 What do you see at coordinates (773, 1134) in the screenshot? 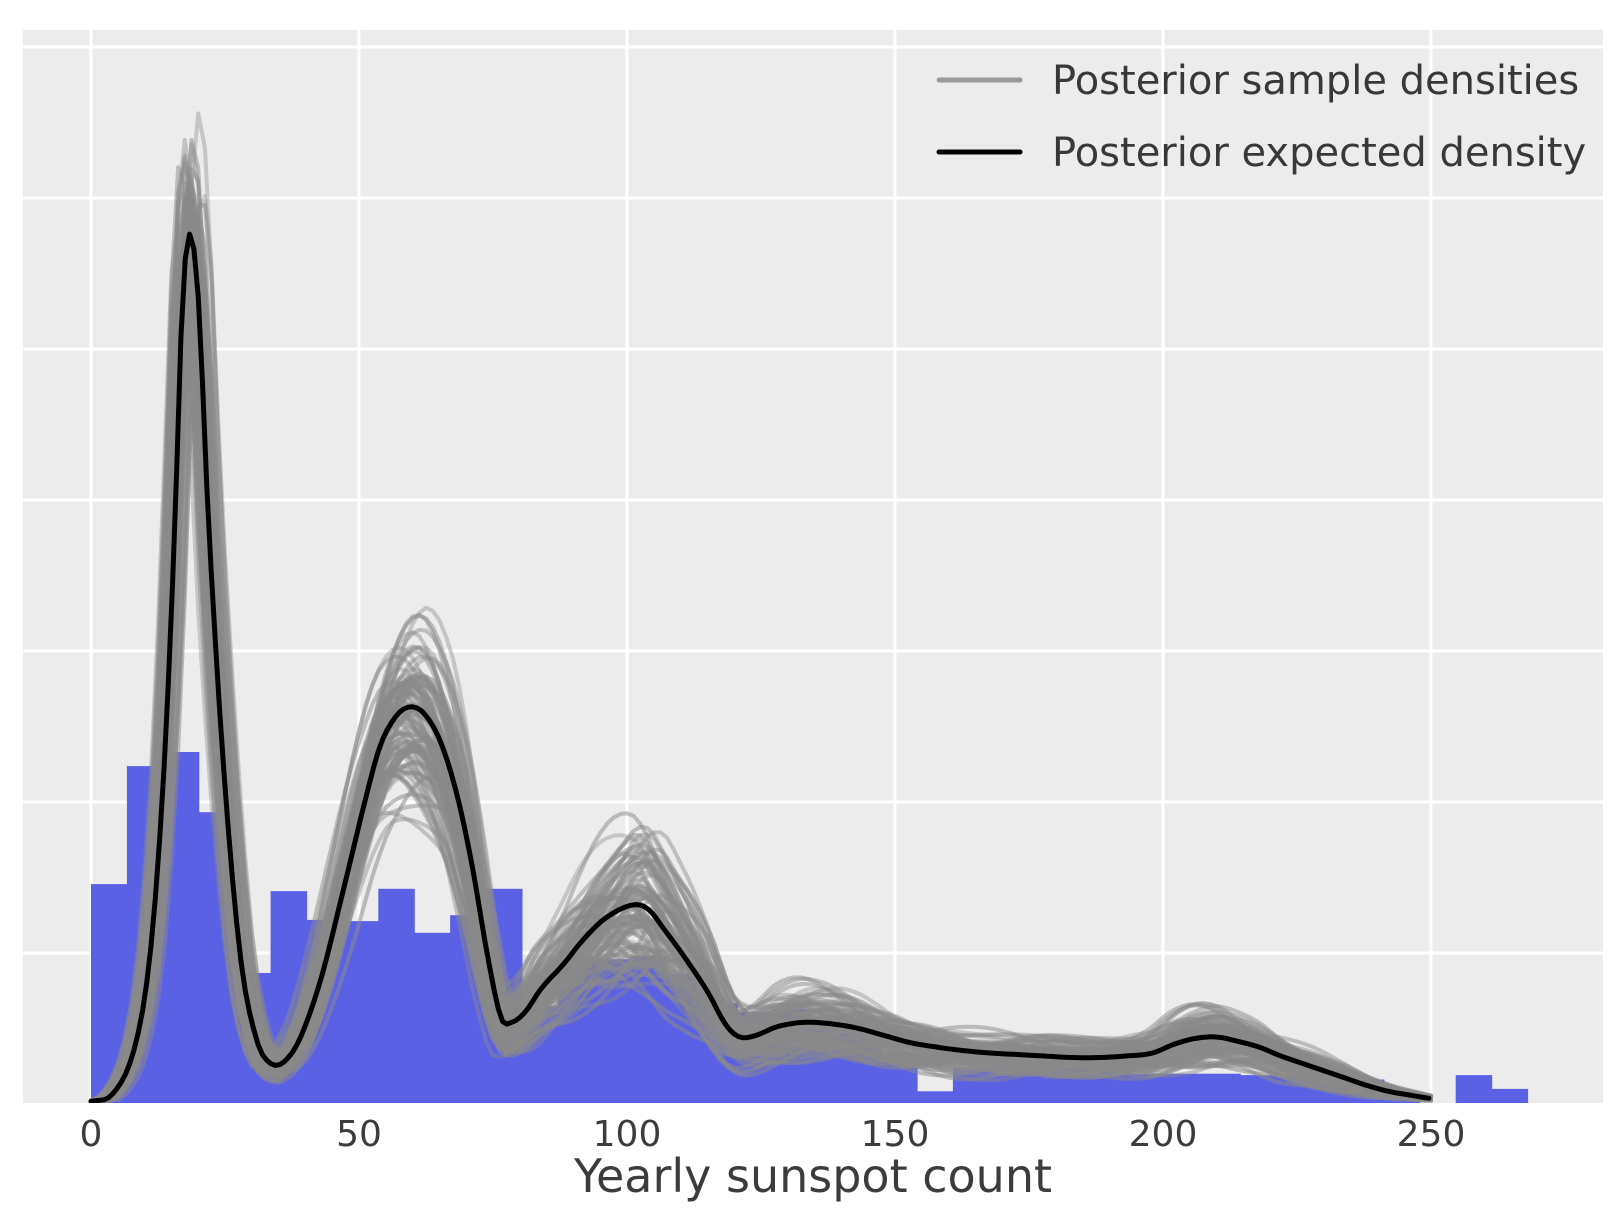
I see `x-axis-tick-labels: 0 50 100 150 200 250` at bounding box center [773, 1134].